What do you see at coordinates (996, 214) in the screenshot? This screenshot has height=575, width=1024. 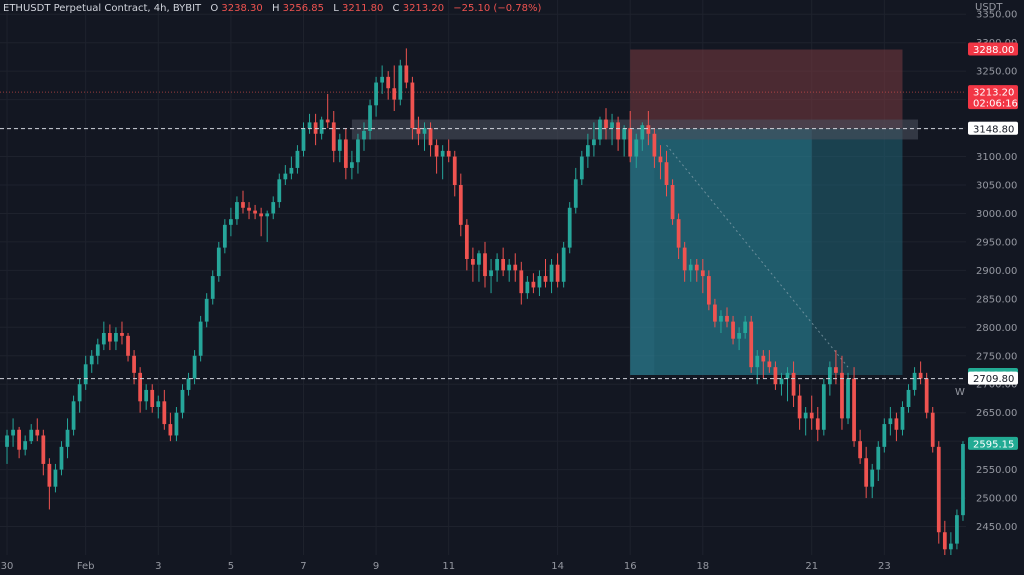 I see `price-tick-label: 3000.00` at bounding box center [996, 214].